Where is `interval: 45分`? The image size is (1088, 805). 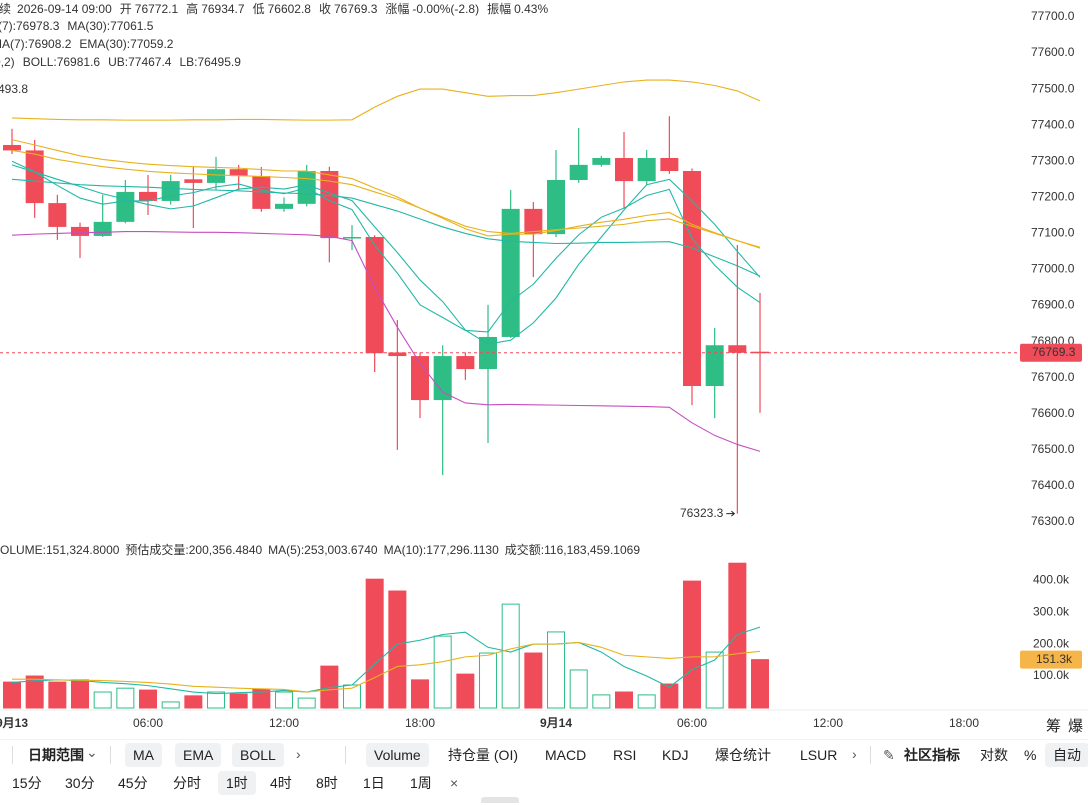 interval: 45分 is located at coordinates (133, 783).